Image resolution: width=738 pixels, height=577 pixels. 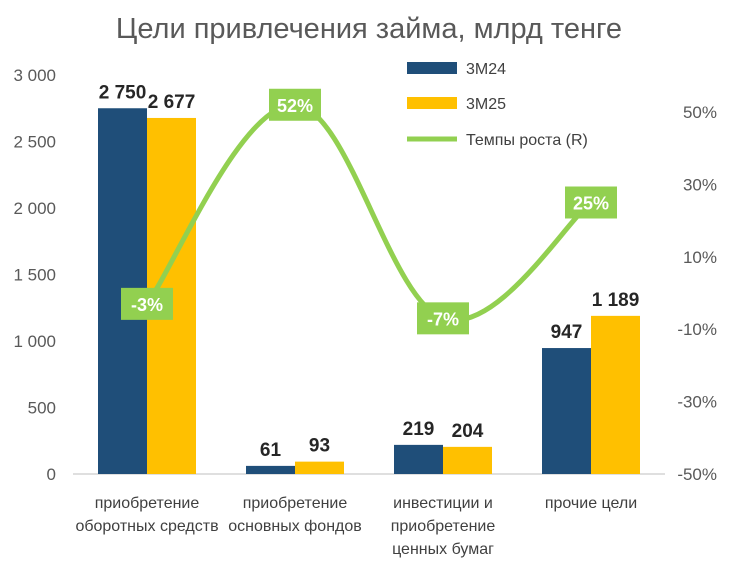 I want to click on category-label: оборотных средств, so click(x=146, y=526).